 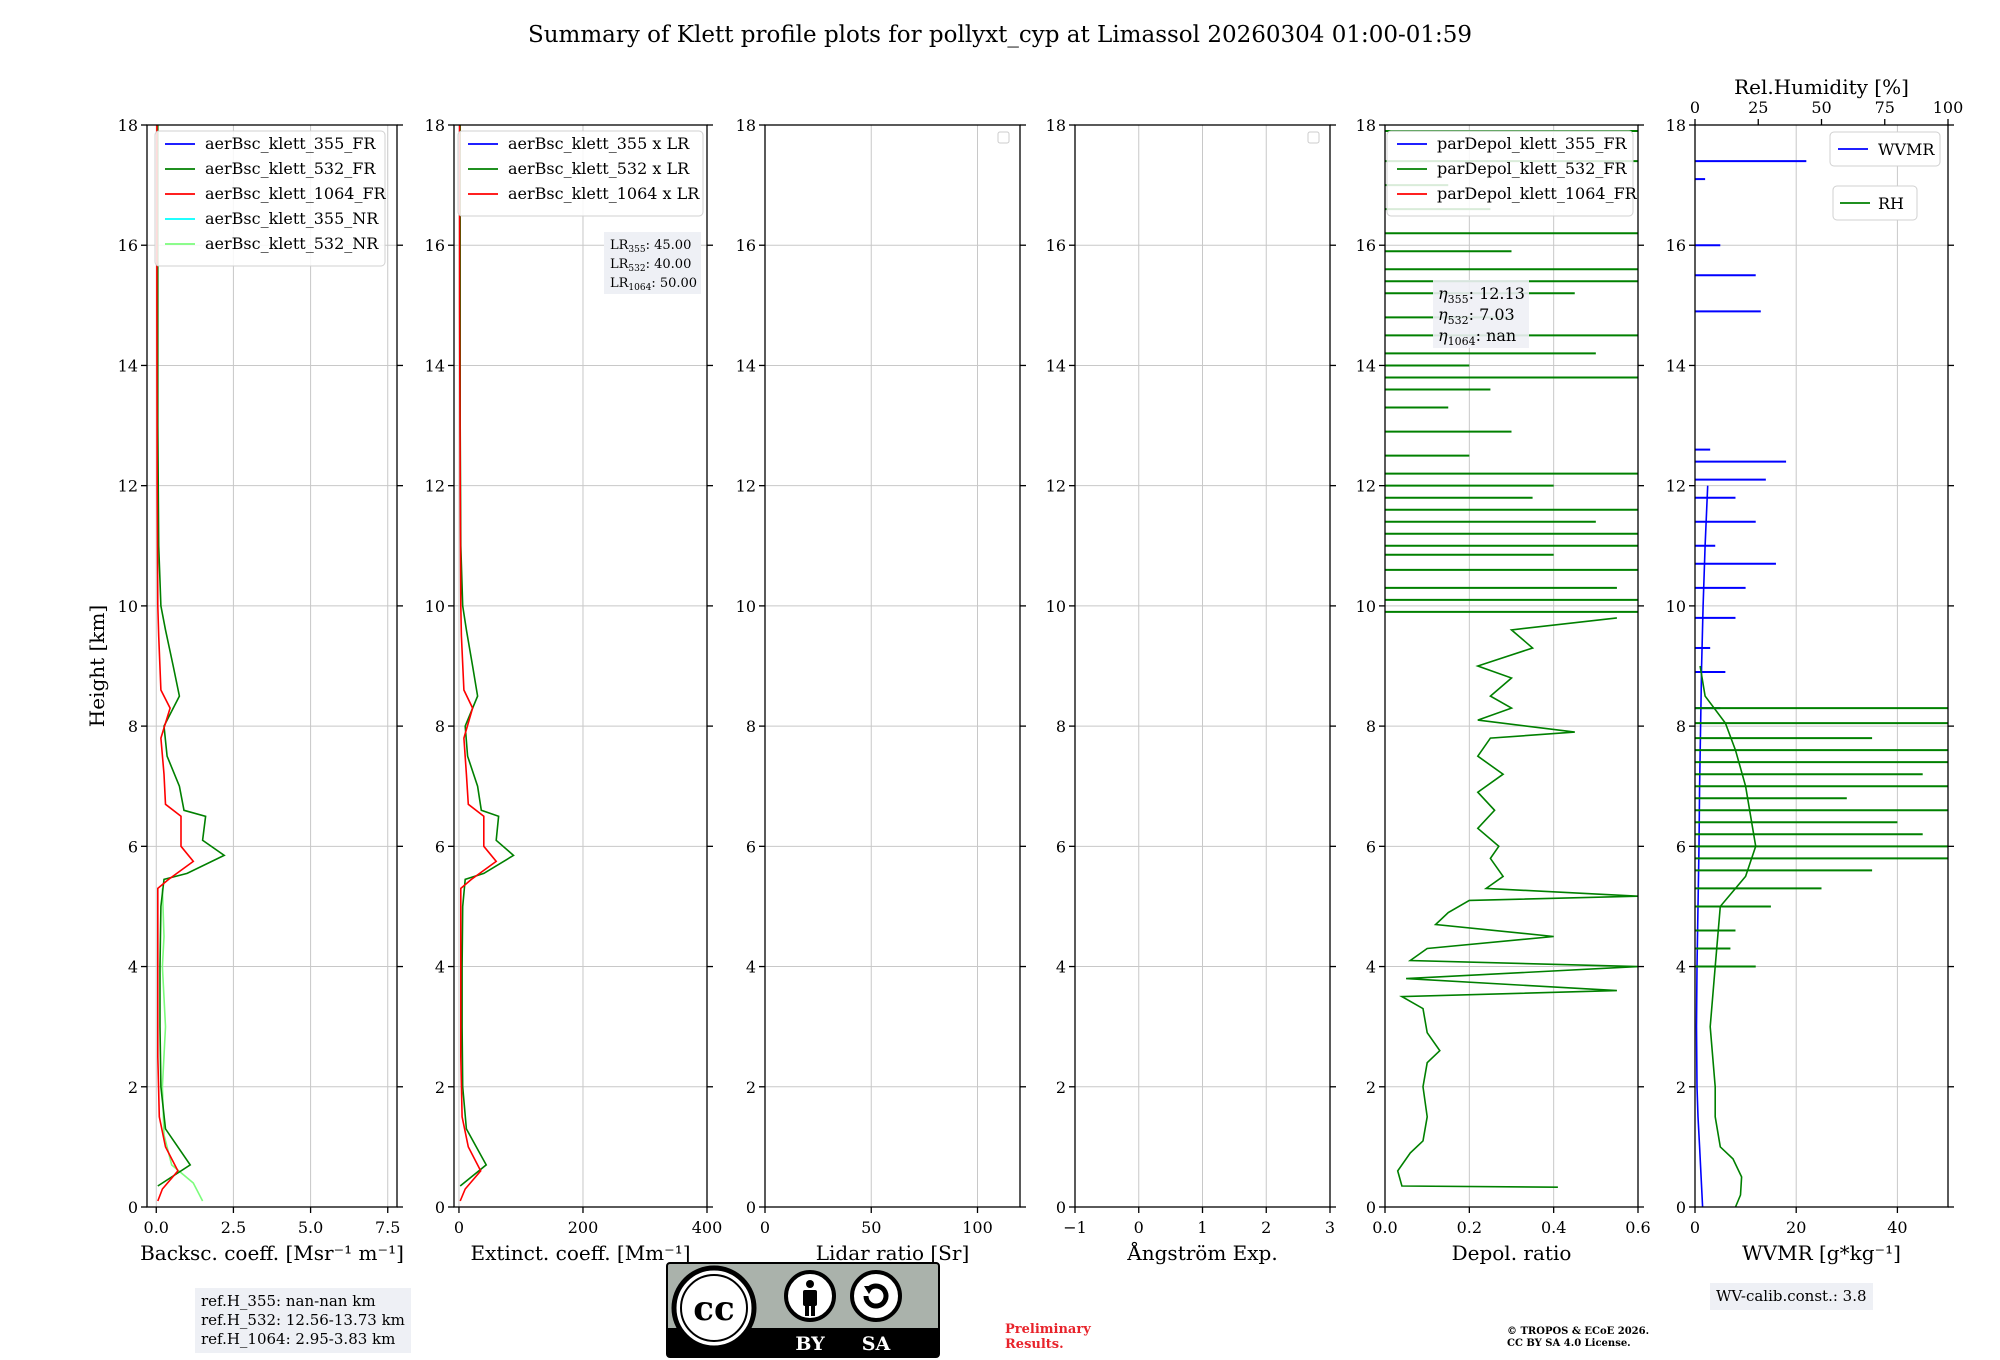 I want to click on x-tick-label: 400, so click(x=707, y=1227).